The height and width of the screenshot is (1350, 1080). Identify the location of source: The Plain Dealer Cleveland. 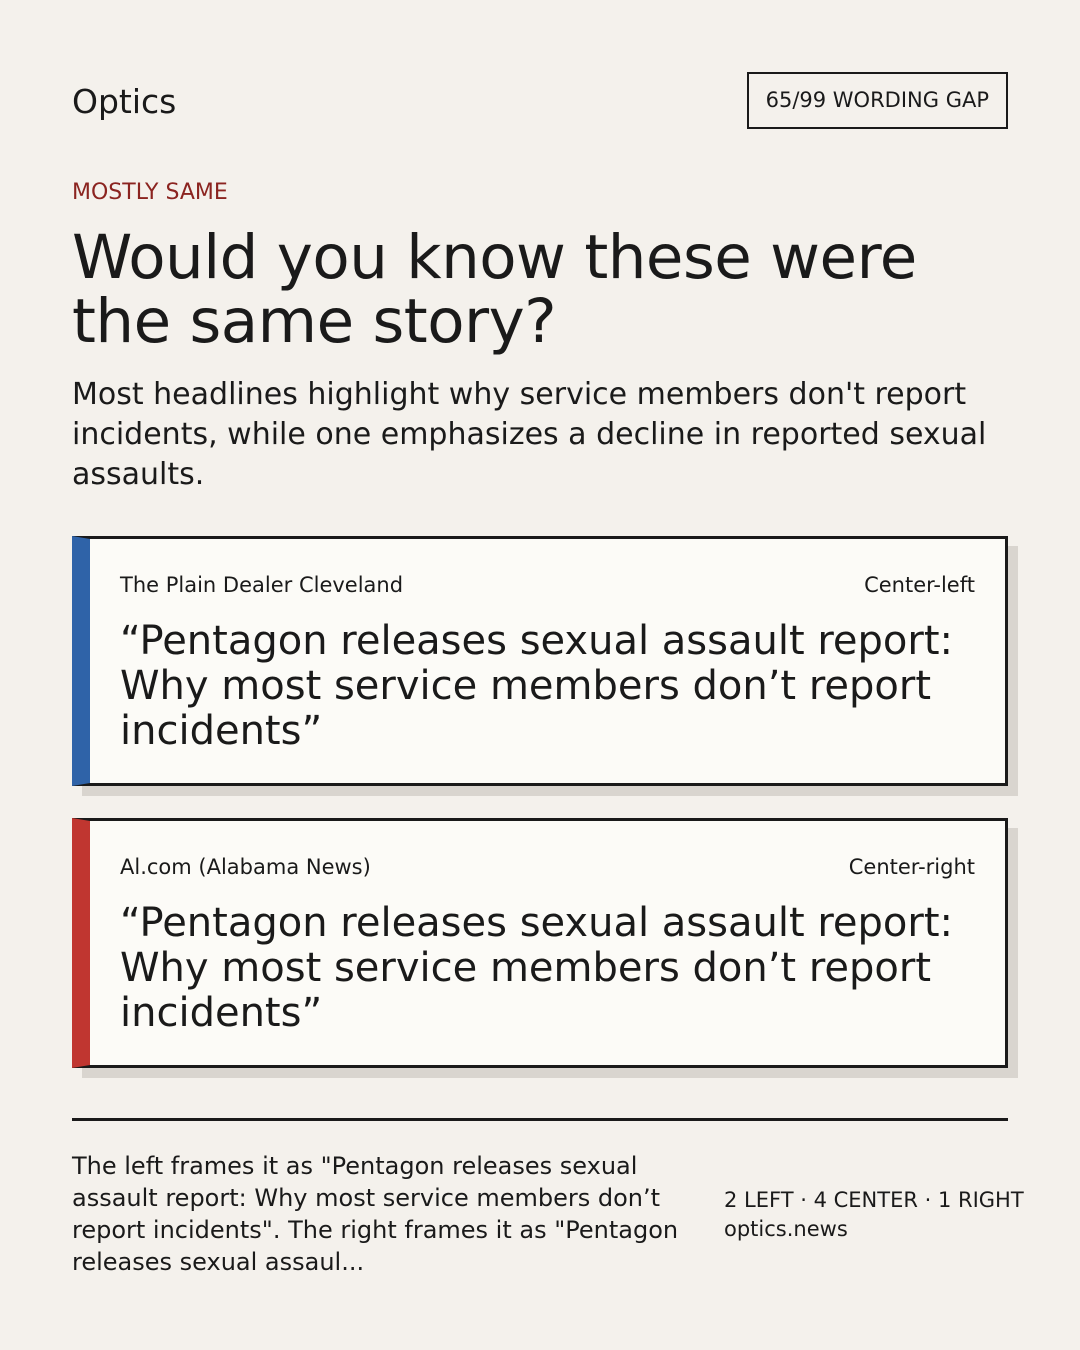
(262, 585).